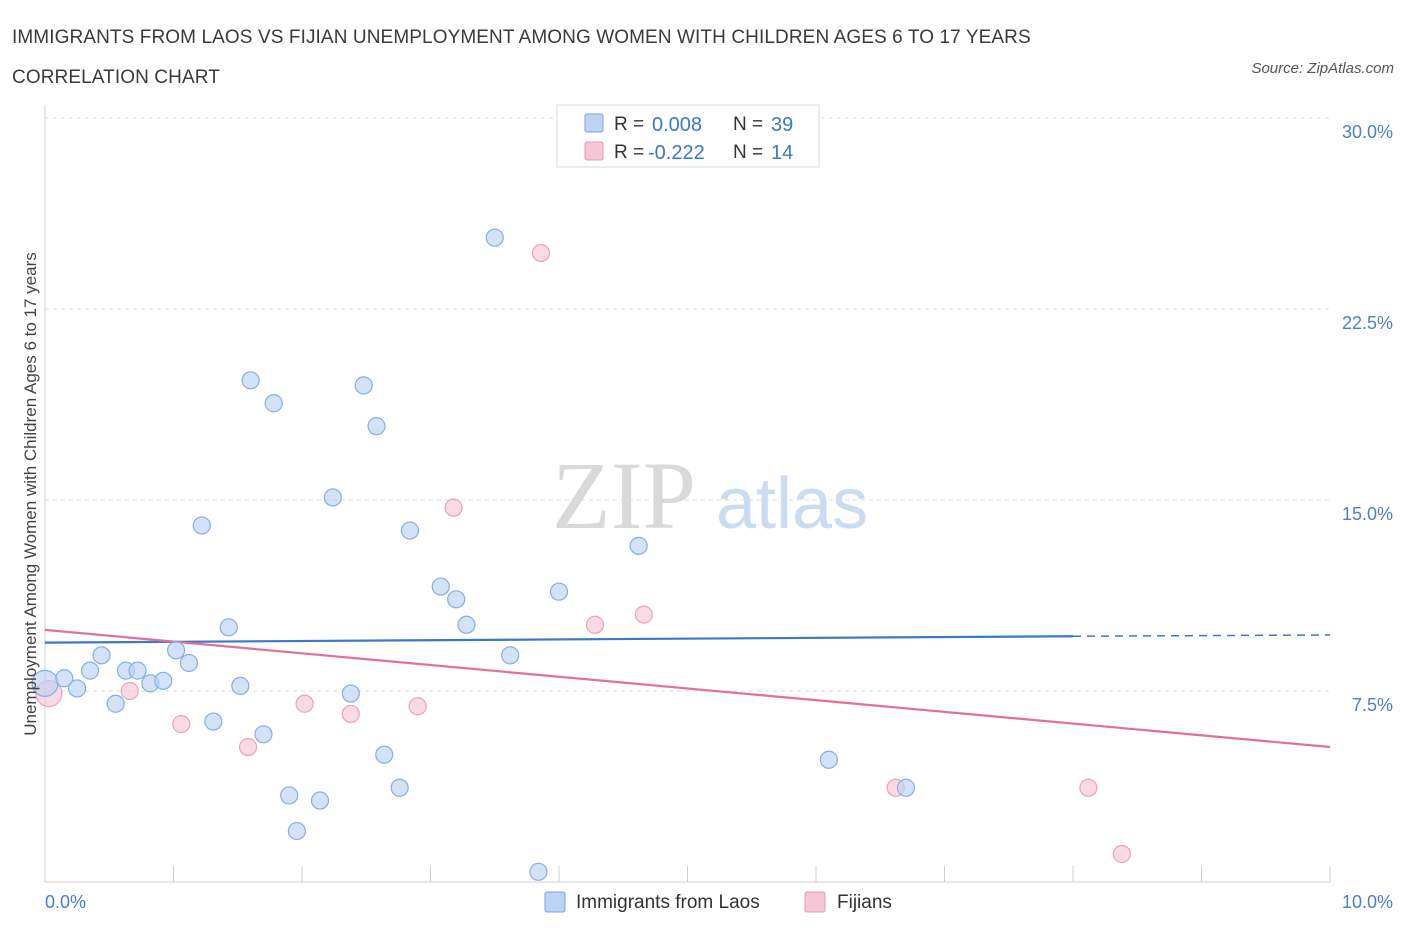  What do you see at coordinates (1367, 514) in the screenshot?
I see `y-tick-label-1: 15.0%` at bounding box center [1367, 514].